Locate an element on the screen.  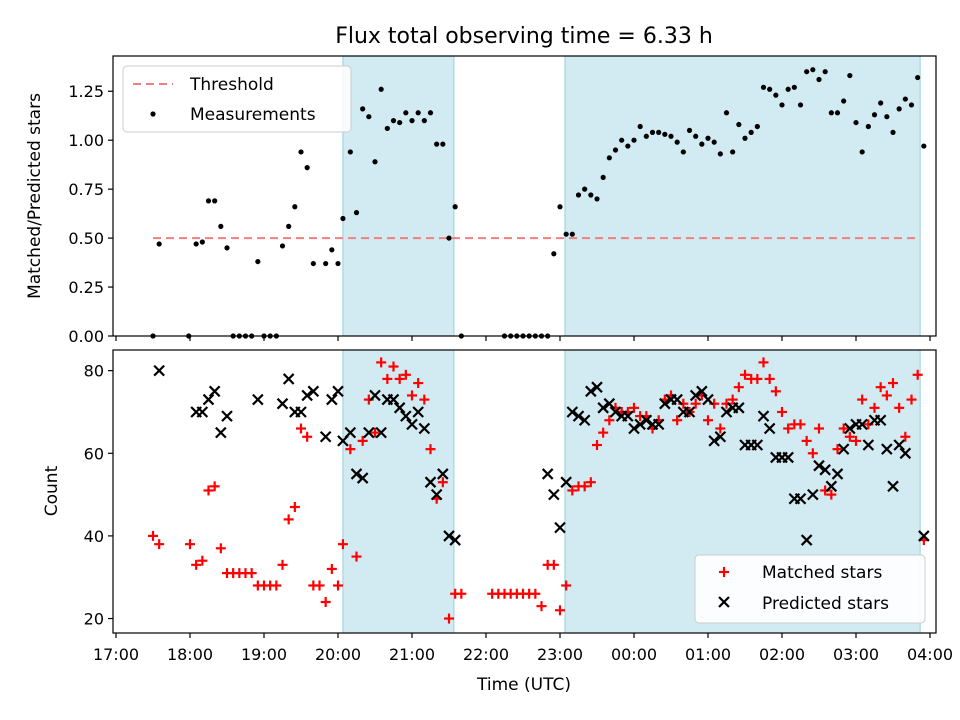
legend-predicted-label: Predicted stars is located at coordinates (825, 604).